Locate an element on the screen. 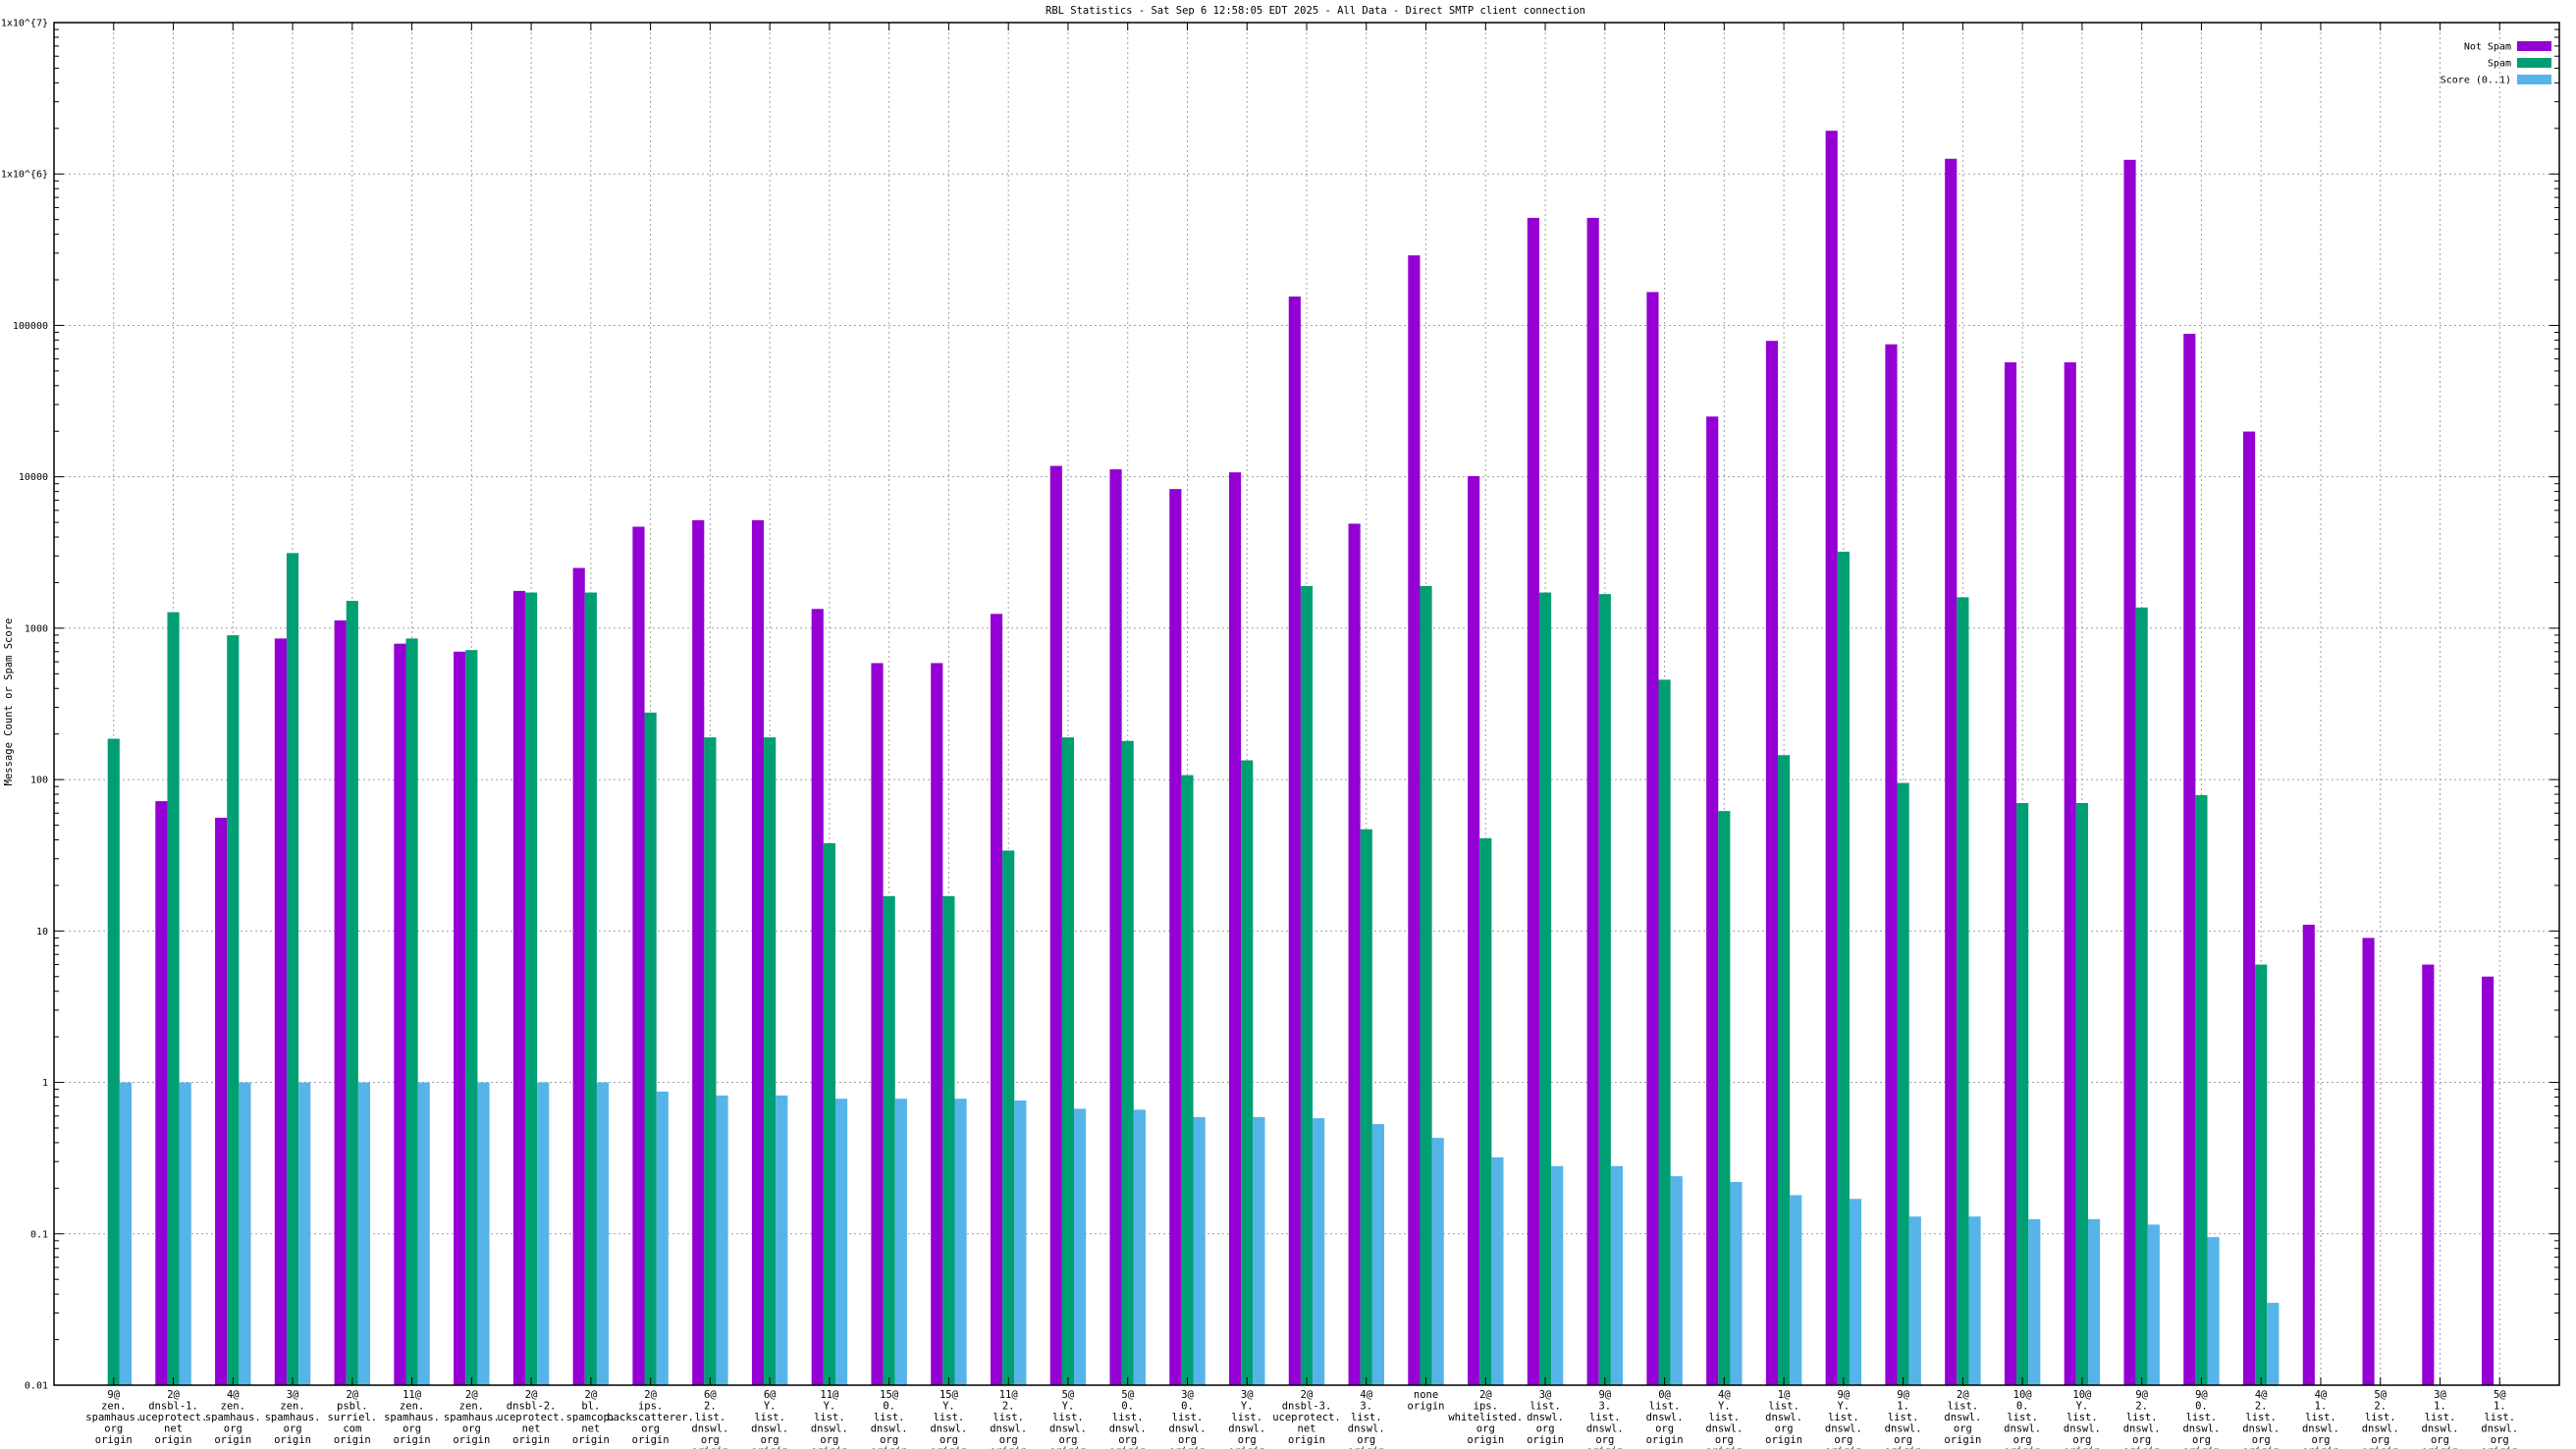  x-tick-label-line: 9@ is located at coordinates (113, 1395).